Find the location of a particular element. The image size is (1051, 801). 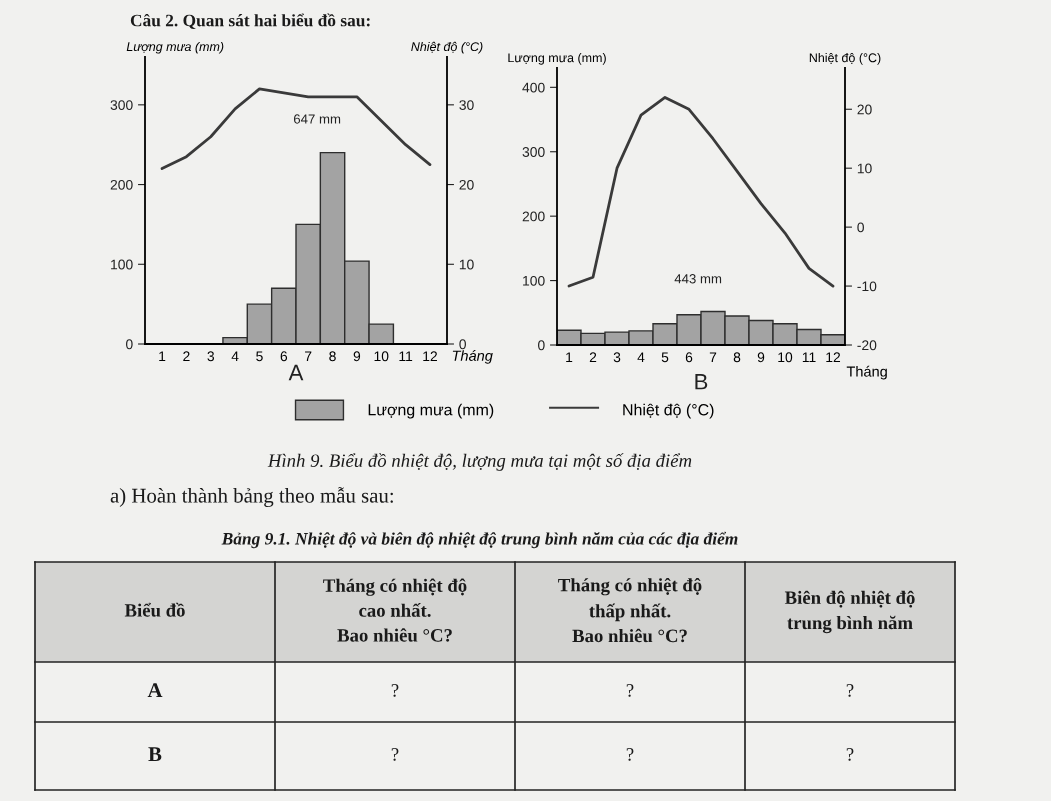

legend-label: Lượng mưa (mm) is located at coordinates (431, 411).